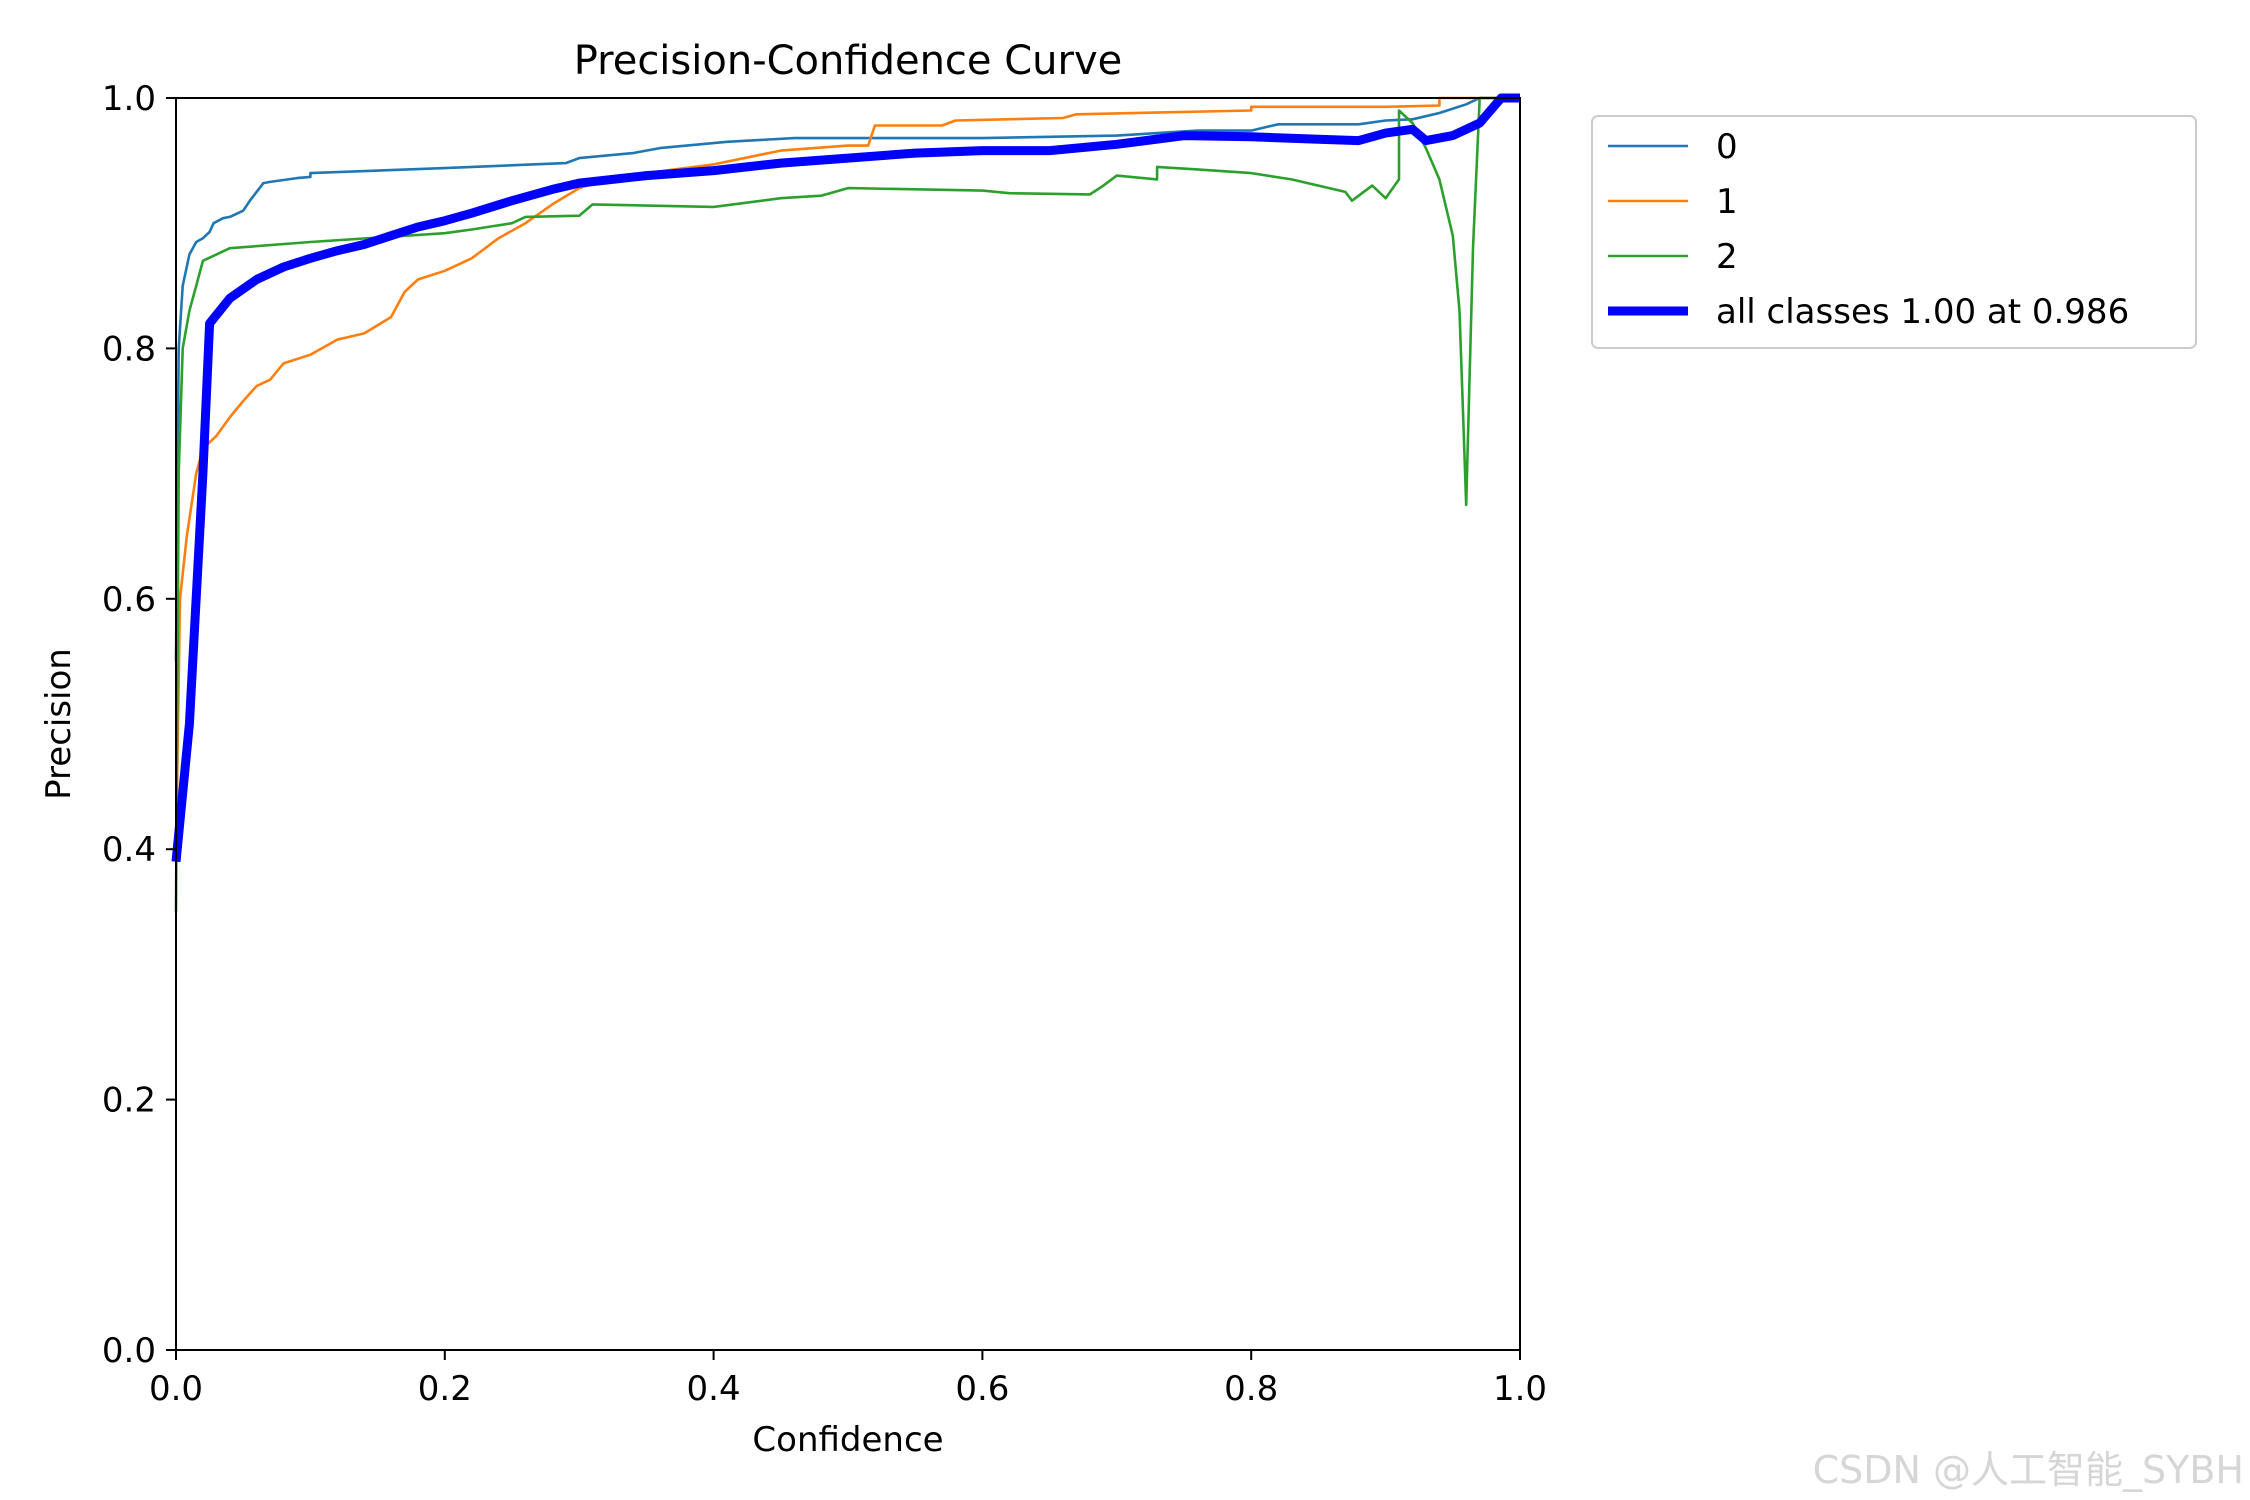 This screenshot has width=2250, height=1500. Describe the element at coordinates (129, 600) in the screenshot. I see `y-tick-label: 0.6` at that location.